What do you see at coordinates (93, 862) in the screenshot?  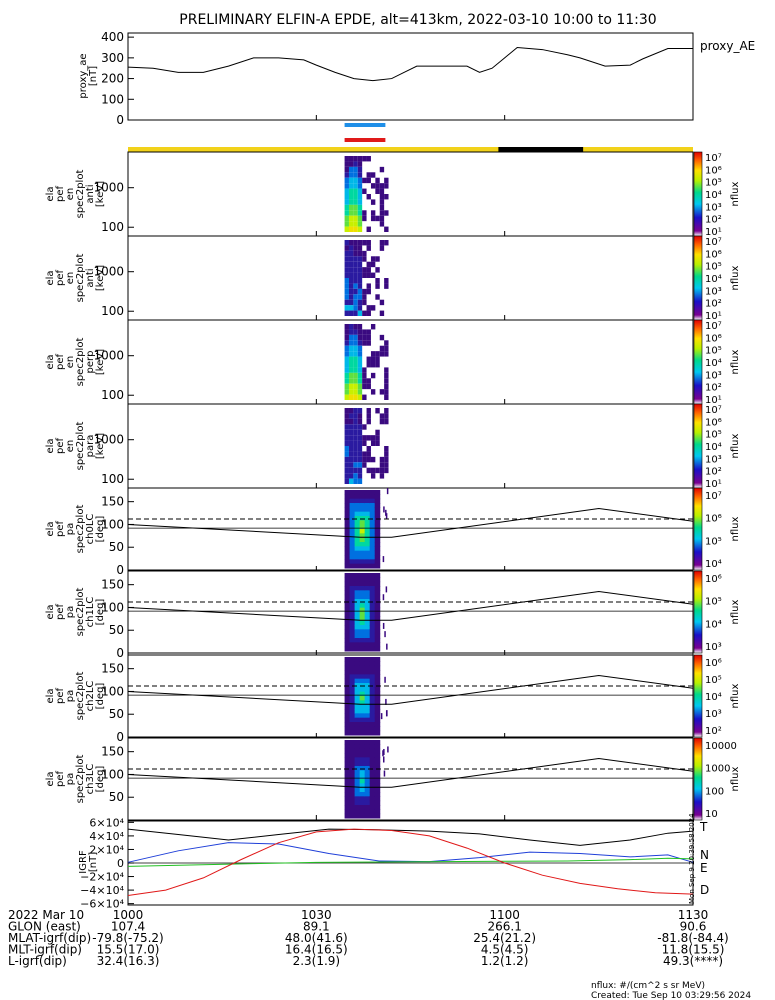 I see `igrf-ylabel-line: [nT]` at bounding box center [93, 862].